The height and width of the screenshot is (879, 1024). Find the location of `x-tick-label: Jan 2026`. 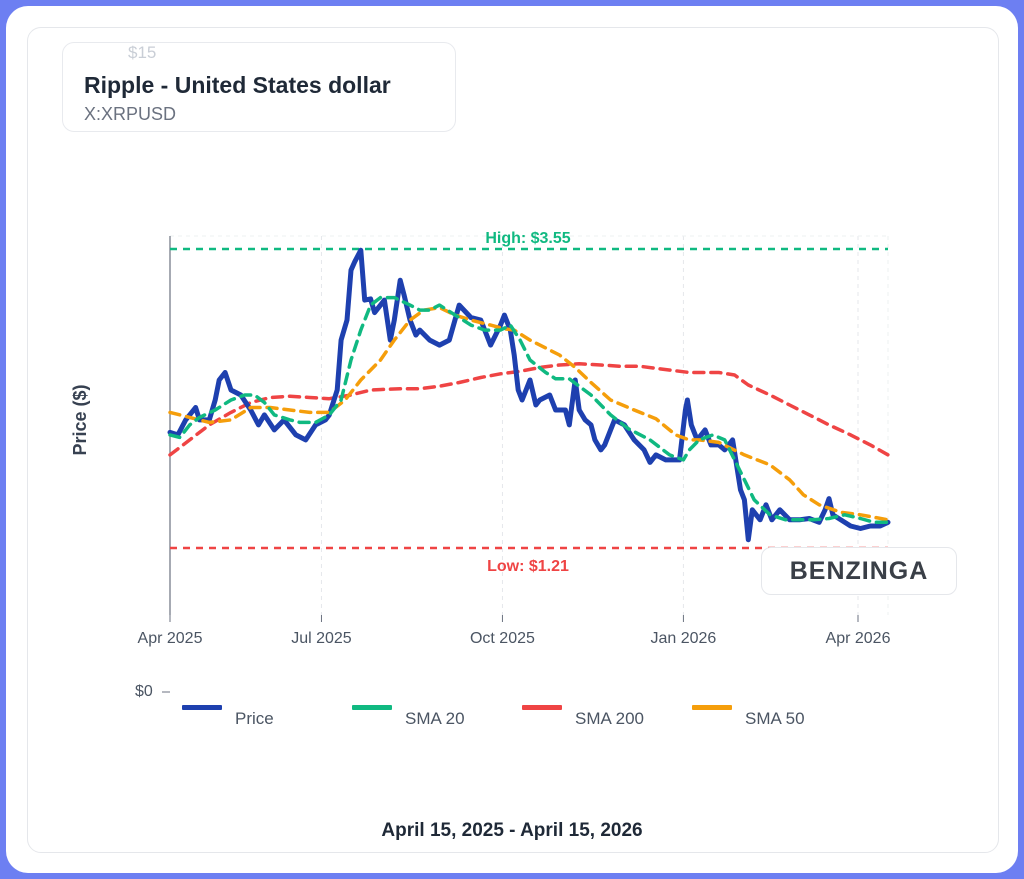

x-tick-label: Jan 2026 is located at coordinates (683, 638).